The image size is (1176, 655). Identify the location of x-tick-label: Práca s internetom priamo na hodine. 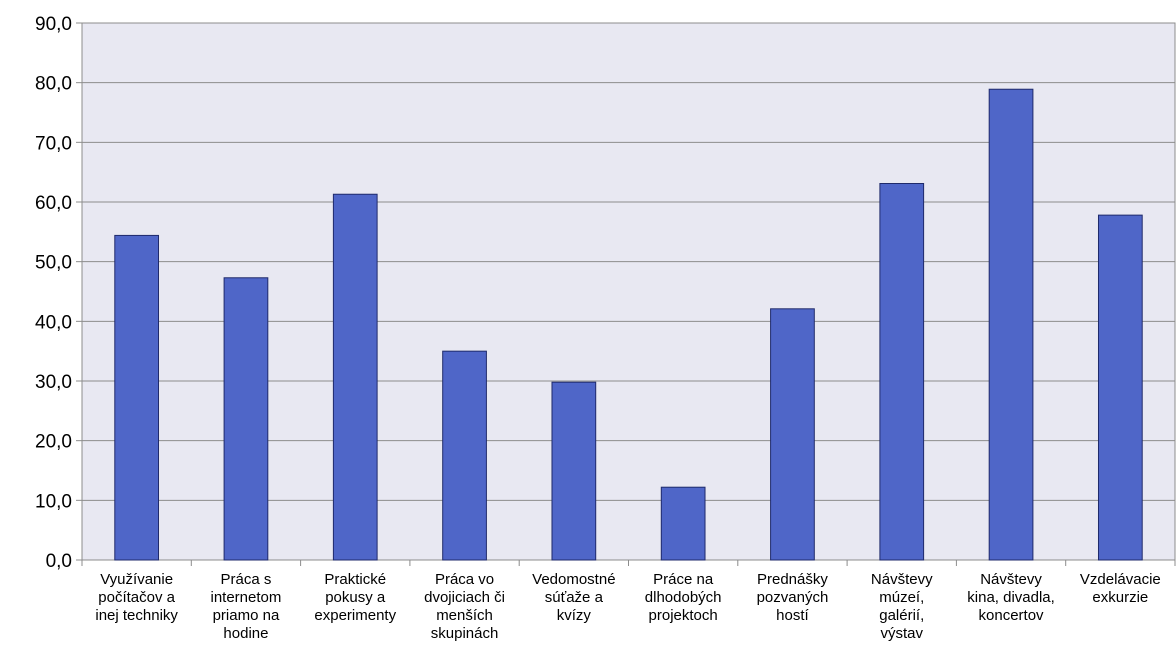
(246, 606).